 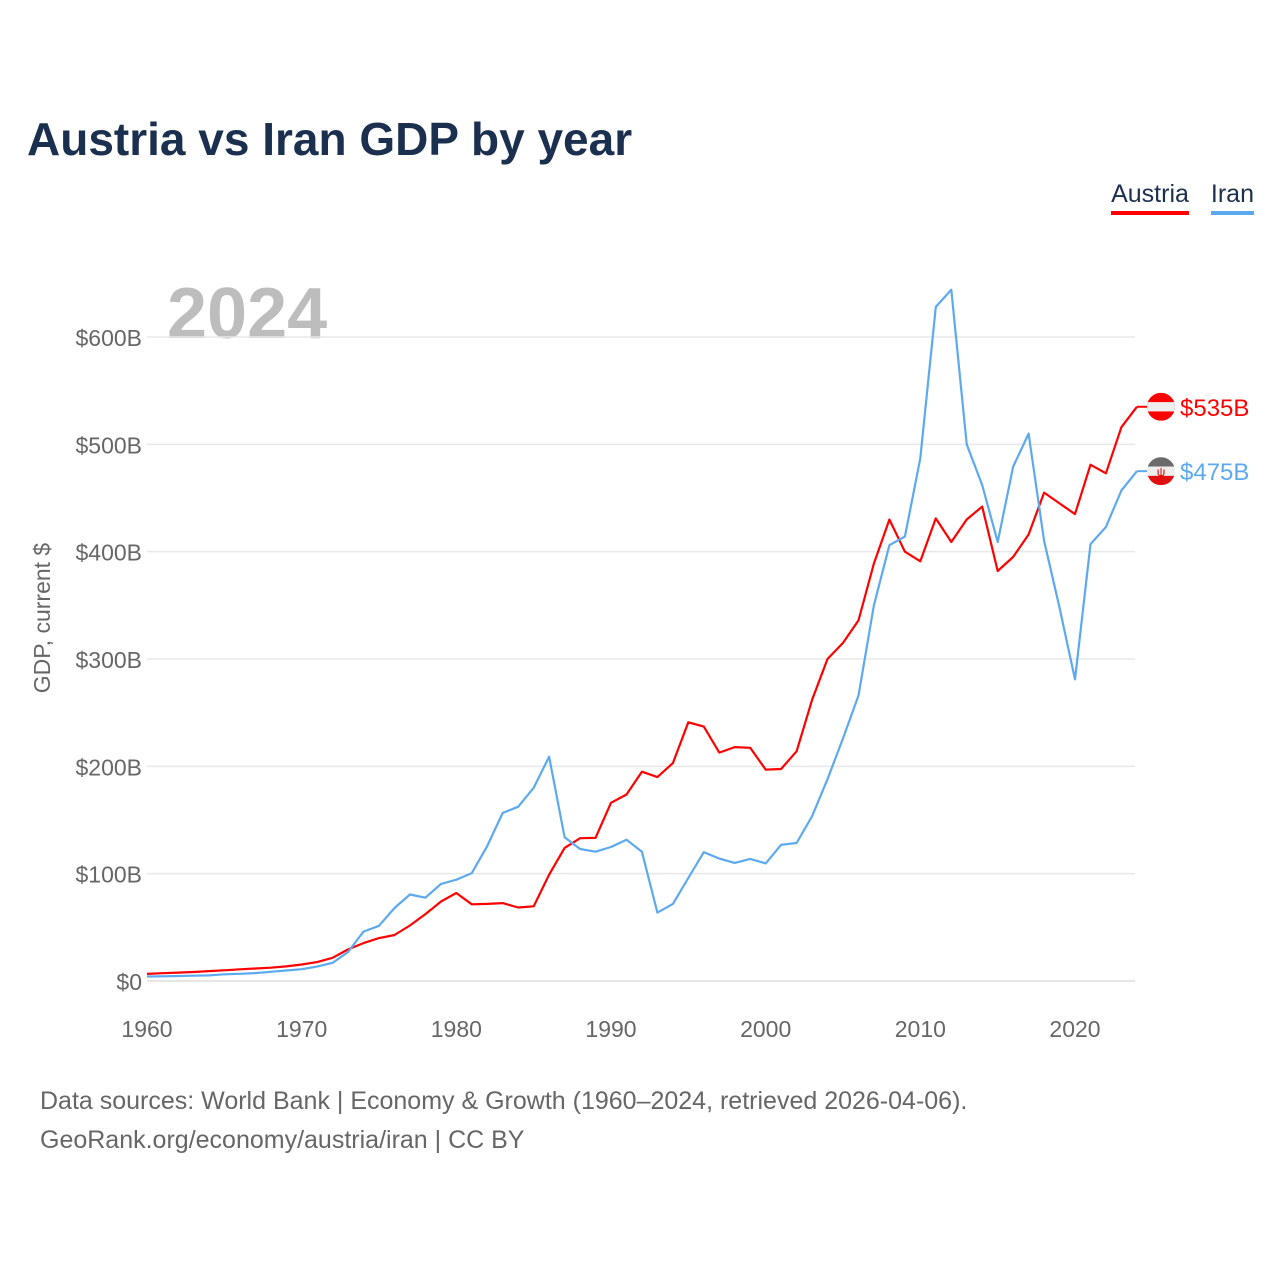 What do you see at coordinates (610, 1029) in the screenshot?
I see `x-tick-label: 1990` at bounding box center [610, 1029].